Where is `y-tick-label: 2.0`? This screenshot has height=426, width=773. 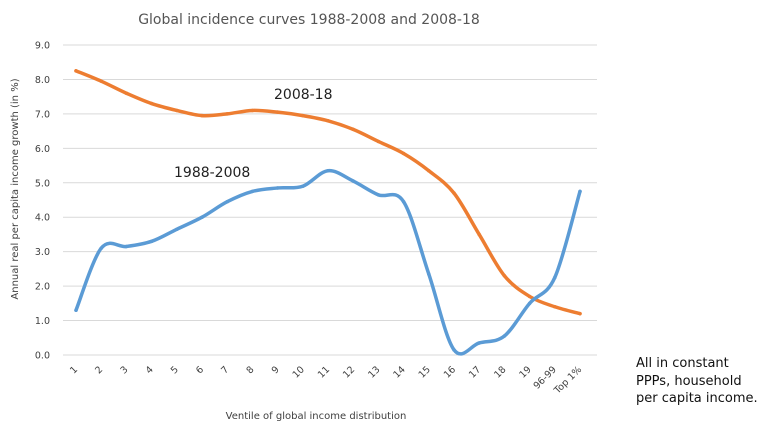
y-tick-label: 2.0 is located at coordinates (42, 287).